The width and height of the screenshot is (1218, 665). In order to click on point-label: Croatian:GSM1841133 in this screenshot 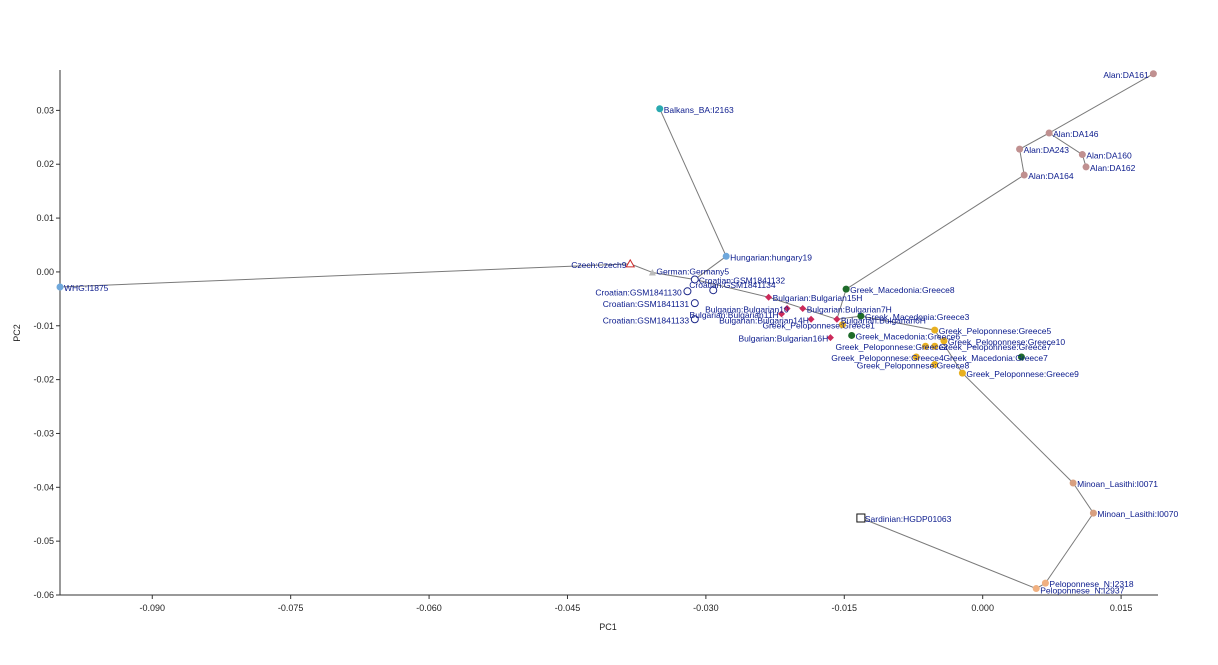, I will do `click(646, 320)`.